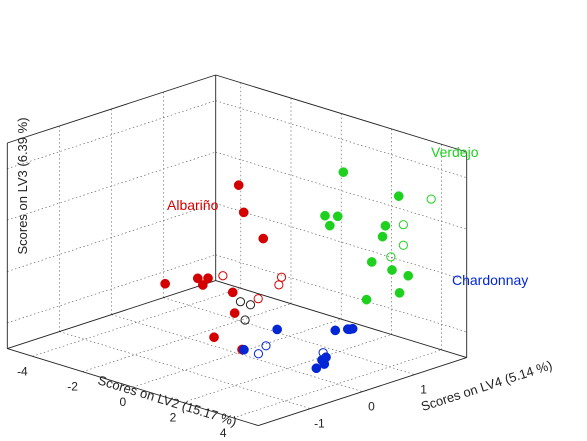 The width and height of the screenshot is (587, 441). Describe the element at coordinates (167, 400) in the screenshot. I see `x-axis-label: Scores on LV2 (15.17 %)` at that location.